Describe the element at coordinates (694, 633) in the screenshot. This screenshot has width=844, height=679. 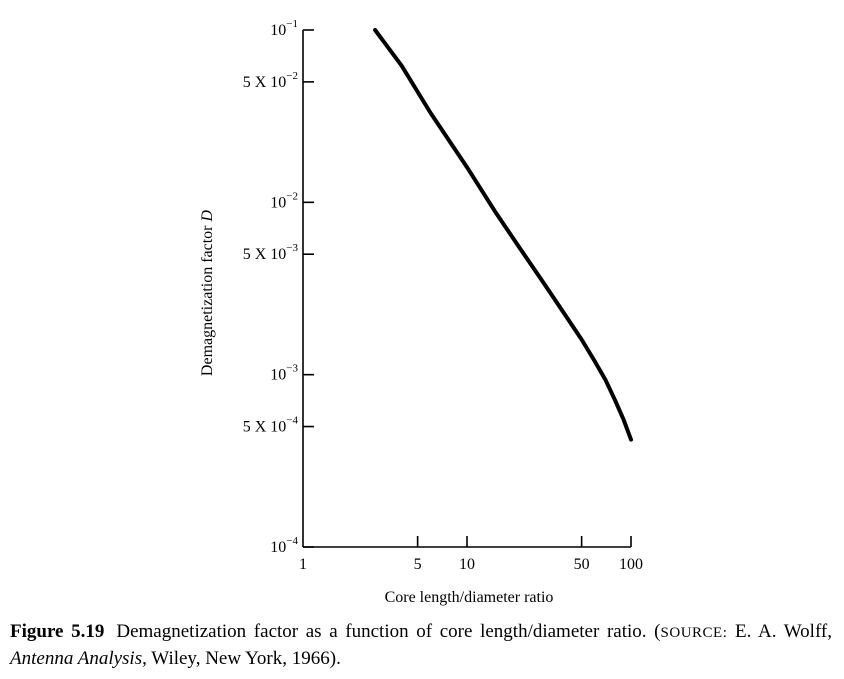
I see `source-label: SOURCE:` at that location.